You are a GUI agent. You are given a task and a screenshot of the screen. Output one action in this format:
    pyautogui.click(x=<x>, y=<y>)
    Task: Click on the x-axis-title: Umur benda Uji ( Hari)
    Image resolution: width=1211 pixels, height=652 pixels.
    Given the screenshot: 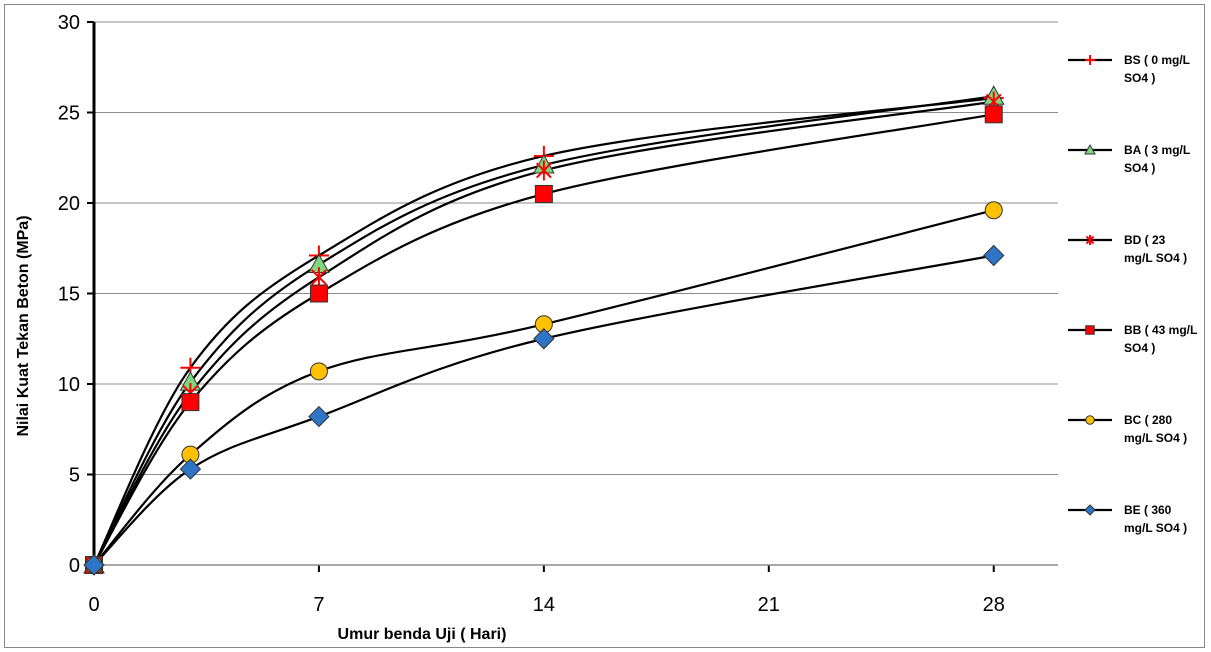 What is the action you would take?
    pyautogui.click(x=422, y=634)
    